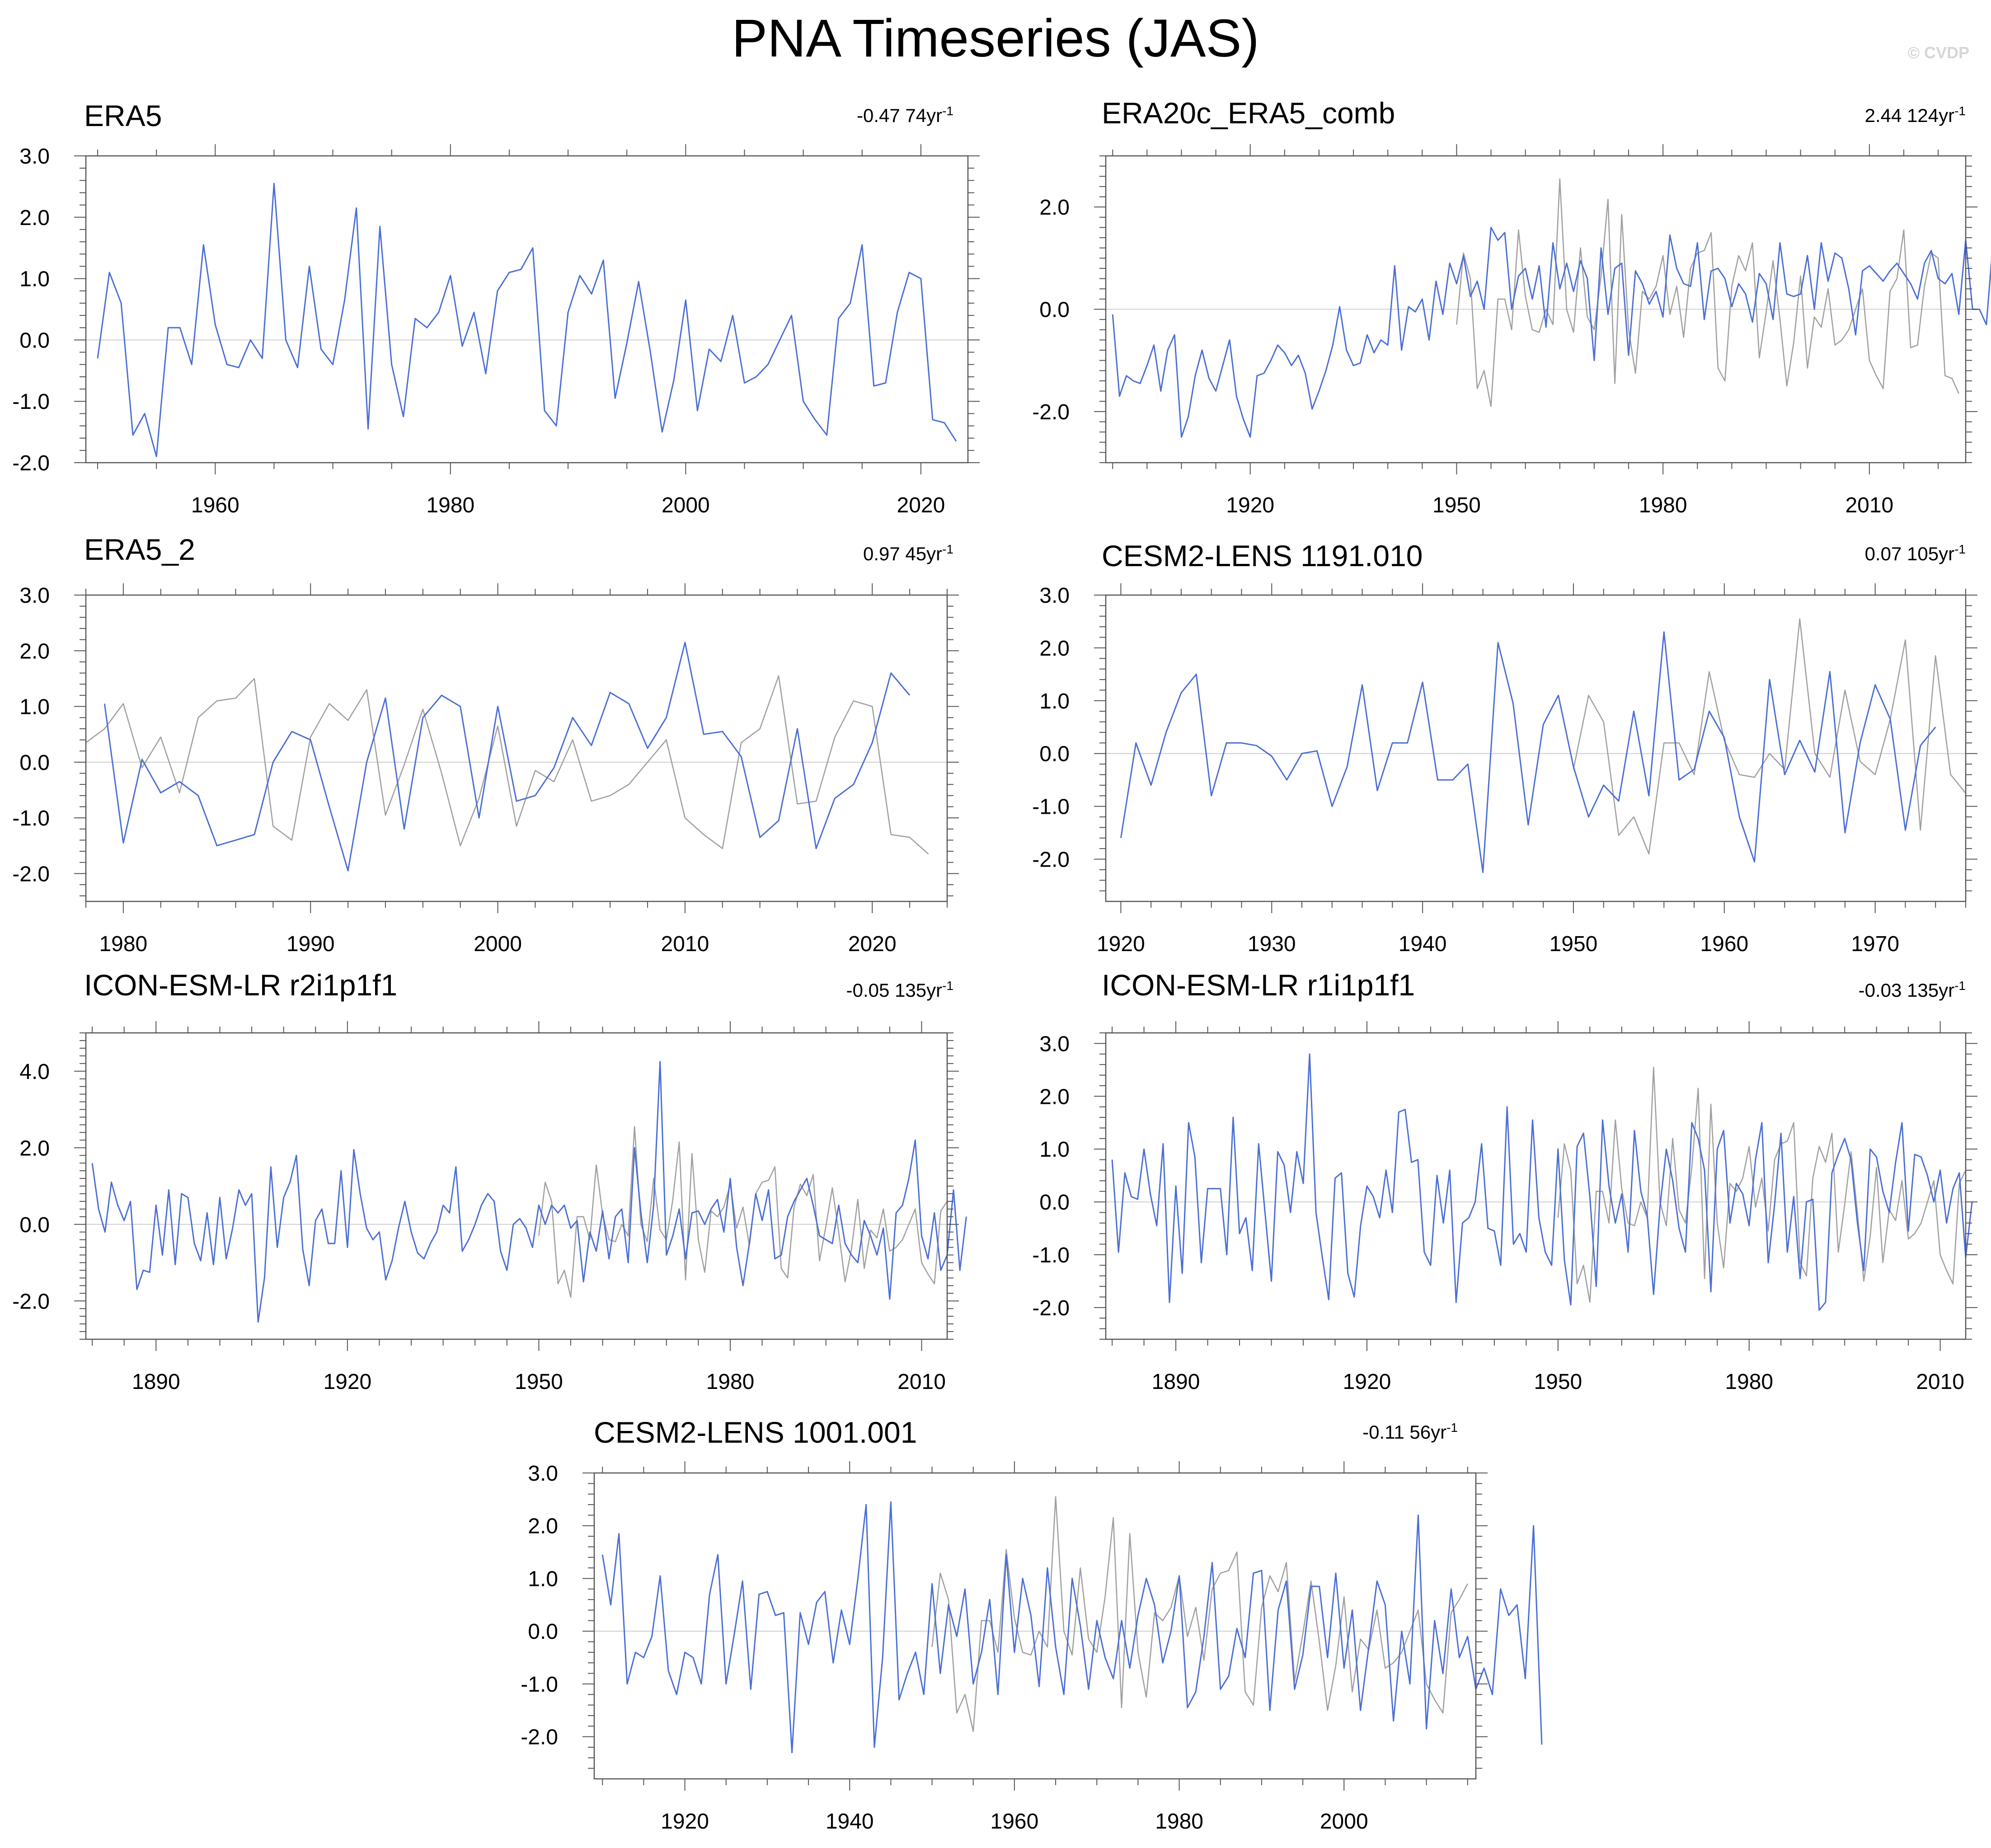 This screenshot has width=1991, height=1848. I want to click on trend-value: -0.03 135yr, so click(1906, 991).